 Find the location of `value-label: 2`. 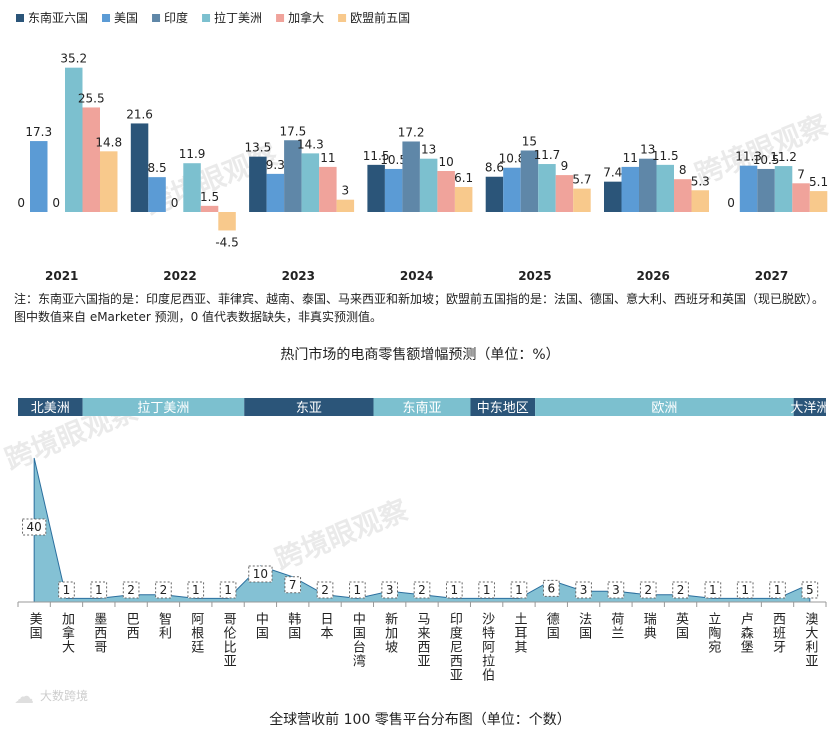

value-label: 2 is located at coordinates (164, 590).